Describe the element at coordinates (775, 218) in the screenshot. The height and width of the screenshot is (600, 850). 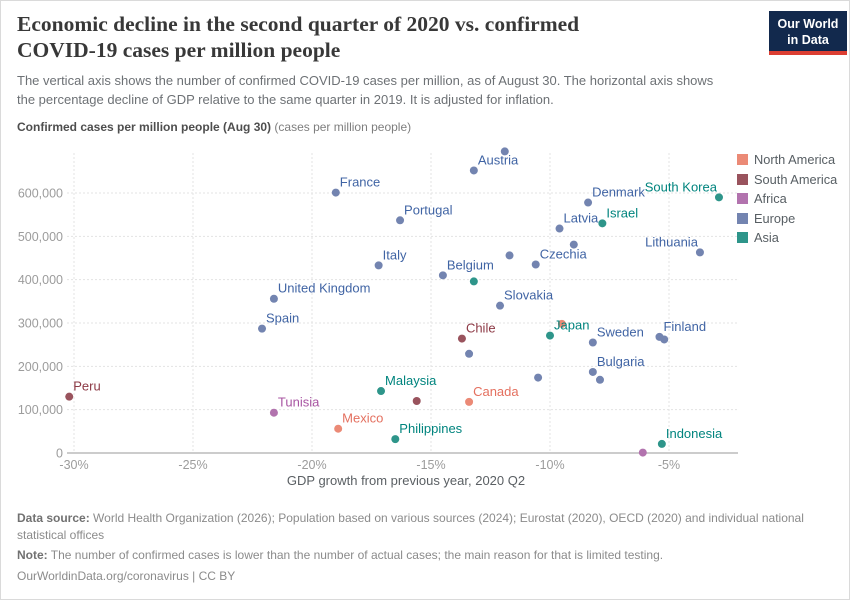
I see `legend-label: Europe` at that location.